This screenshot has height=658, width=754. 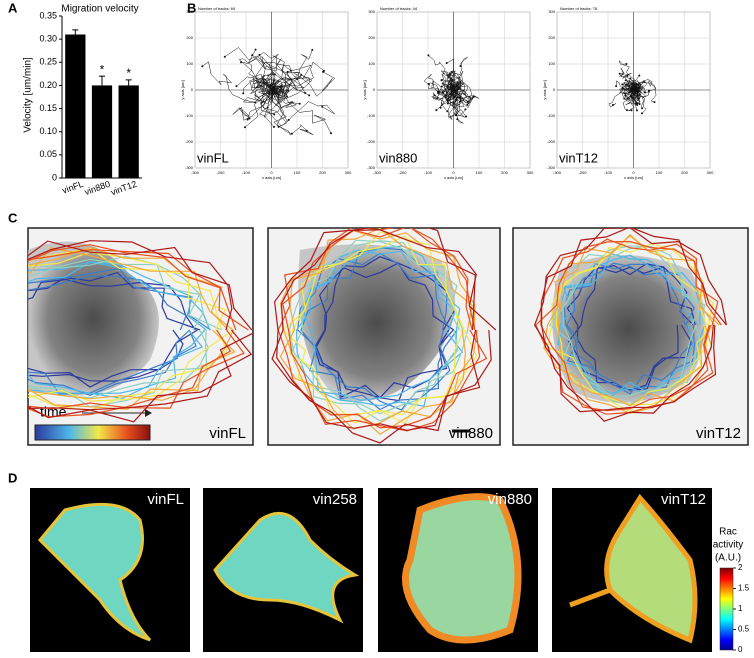 What do you see at coordinates (579, 8) in the screenshot?
I see `plot-title: Number of tracks: 78` at bounding box center [579, 8].